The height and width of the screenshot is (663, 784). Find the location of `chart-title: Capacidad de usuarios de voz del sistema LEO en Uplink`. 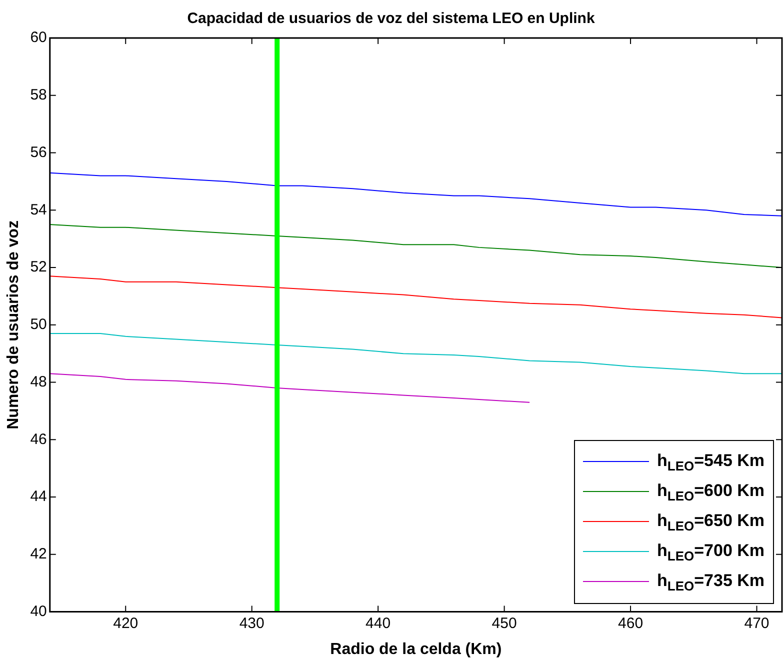

chart-title: Capacidad de usuarios de voz del sistema LEO en Uplink is located at coordinates (391, 19).